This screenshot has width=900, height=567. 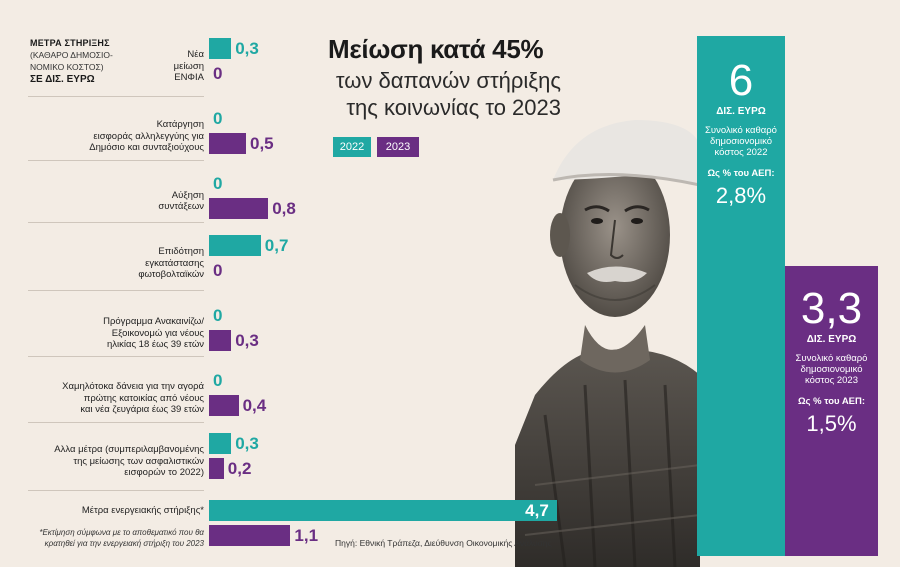 I want to click on category-label: Νέα μείωση ΕΝΦΙΑ, so click(x=188, y=66).